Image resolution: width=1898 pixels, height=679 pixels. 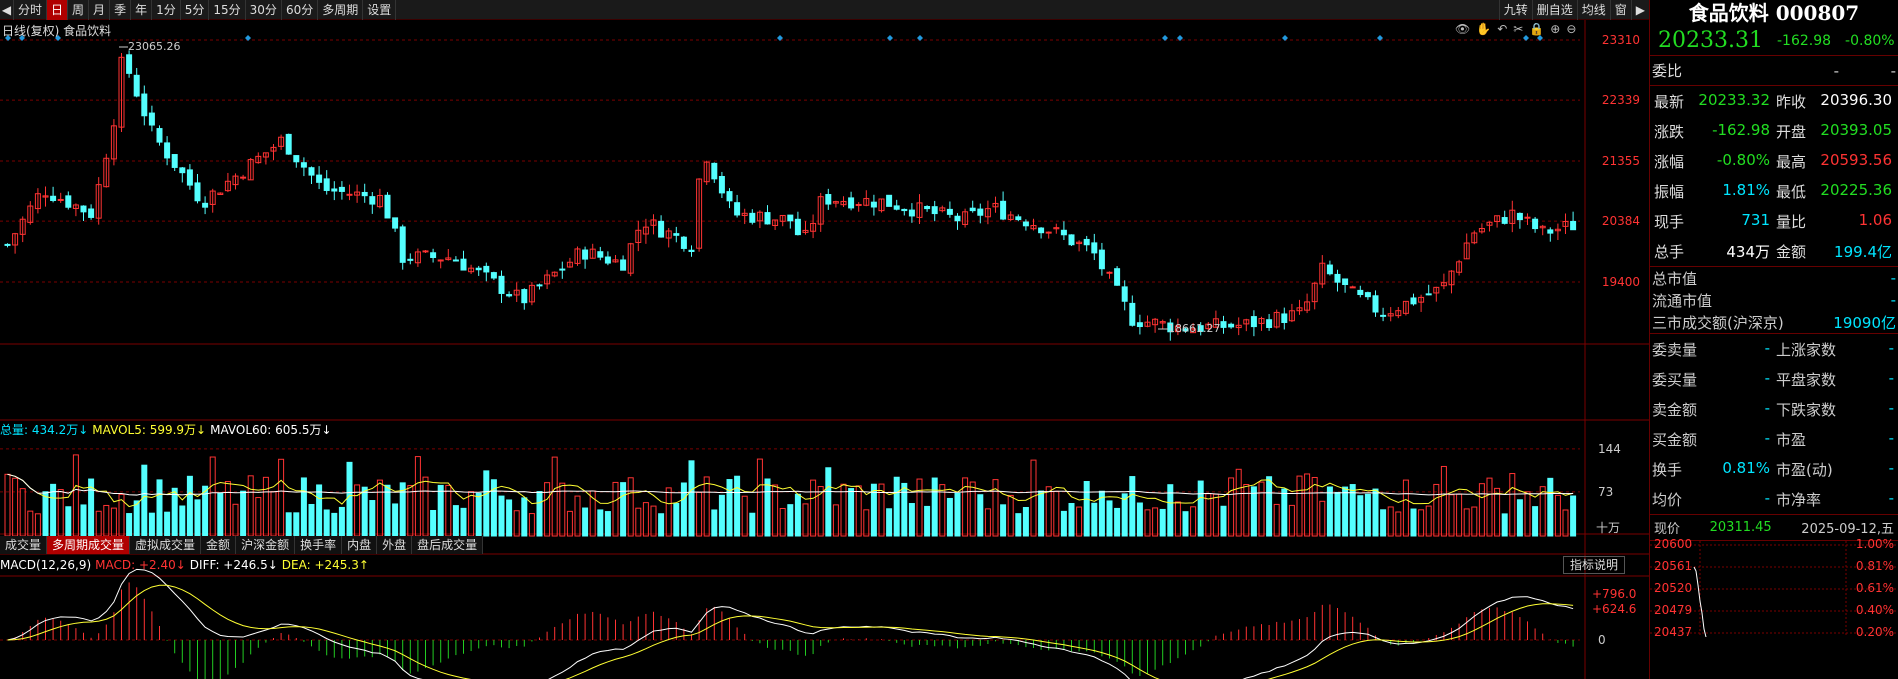 I want to click on quote-value: 20593.56, so click(x=1856, y=159).